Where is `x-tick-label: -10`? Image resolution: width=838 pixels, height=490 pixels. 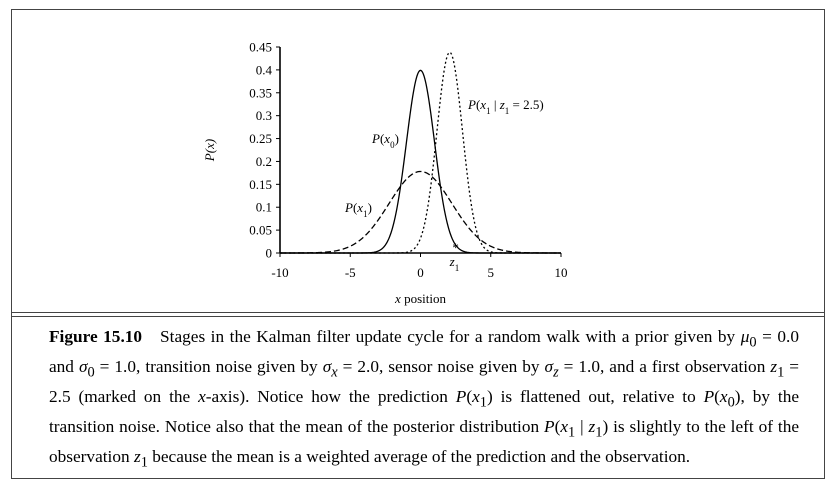 x-tick-label: -10 is located at coordinates (279, 272).